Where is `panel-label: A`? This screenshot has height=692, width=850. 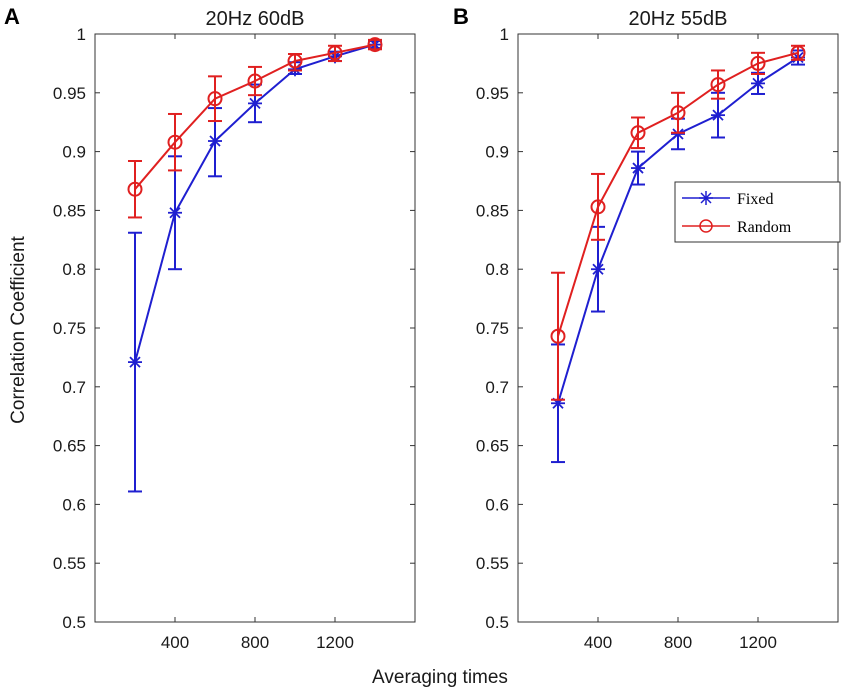 panel-label: A is located at coordinates (12, 16).